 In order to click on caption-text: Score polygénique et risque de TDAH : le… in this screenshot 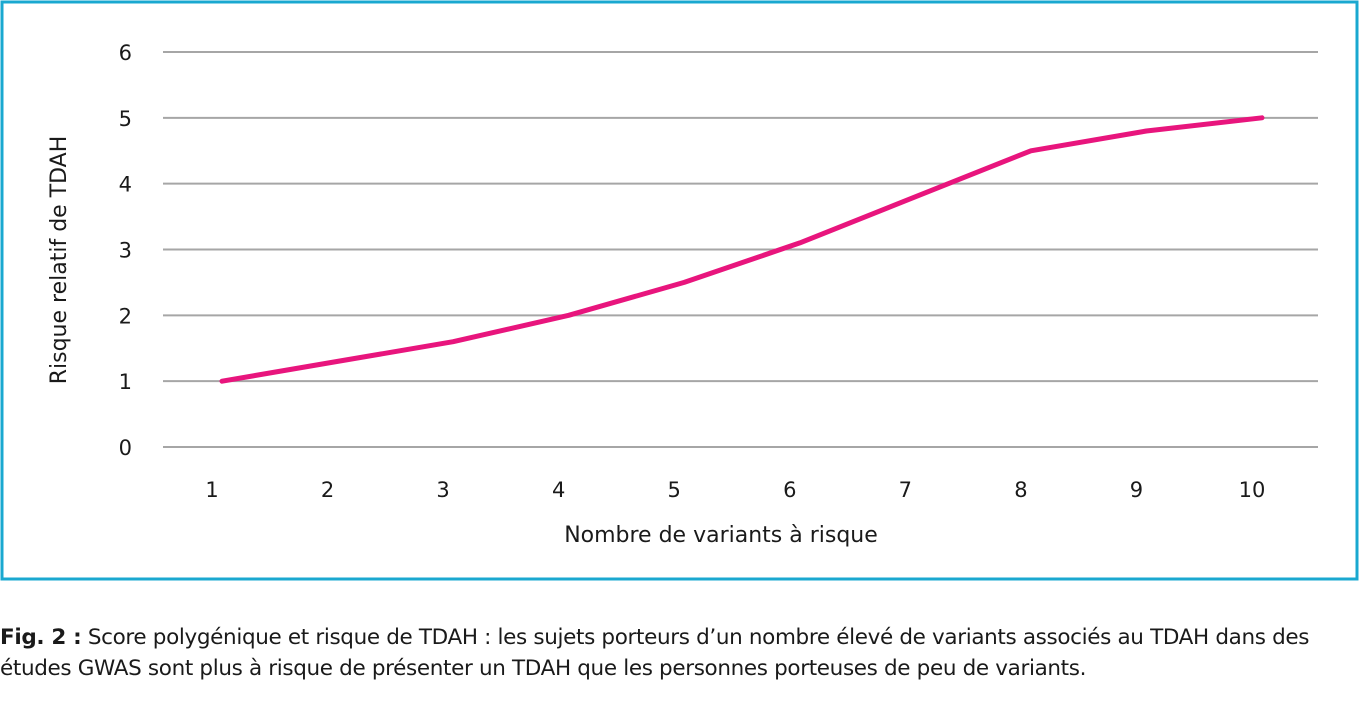, I will do `click(655, 653)`.